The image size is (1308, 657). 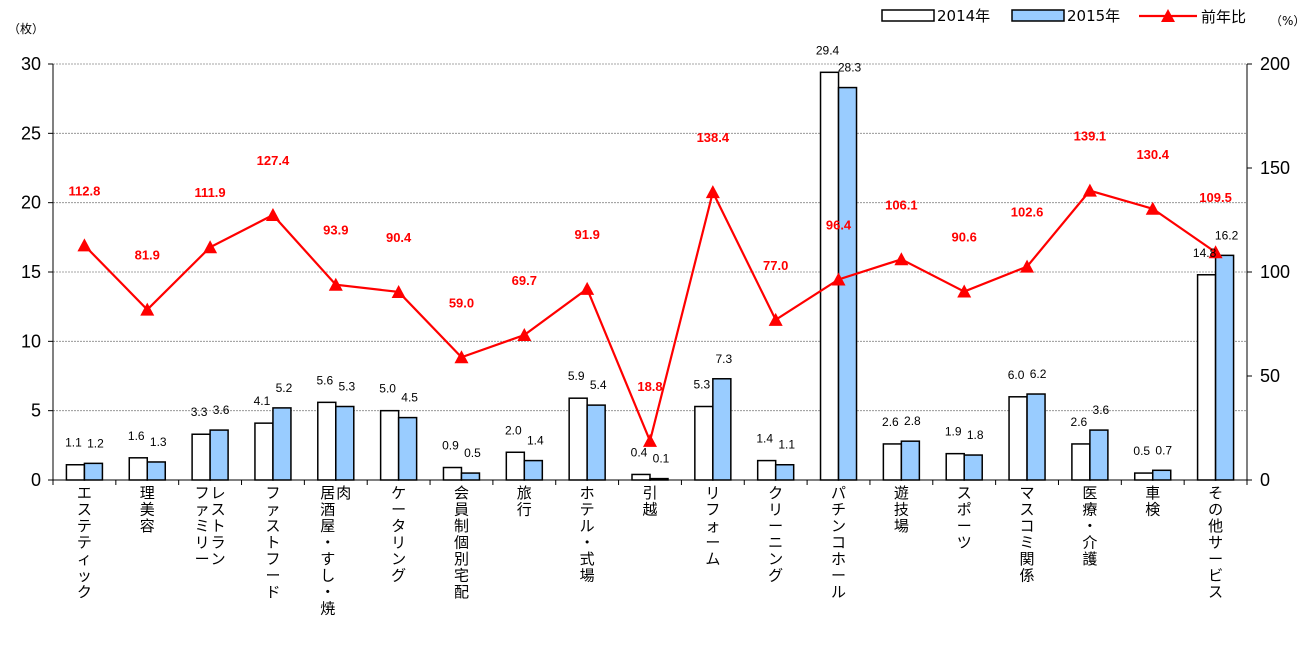 What do you see at coordinates (84, 559) in the screenshot?
I see `category-char: ィ` at bounding box center [84, 559].